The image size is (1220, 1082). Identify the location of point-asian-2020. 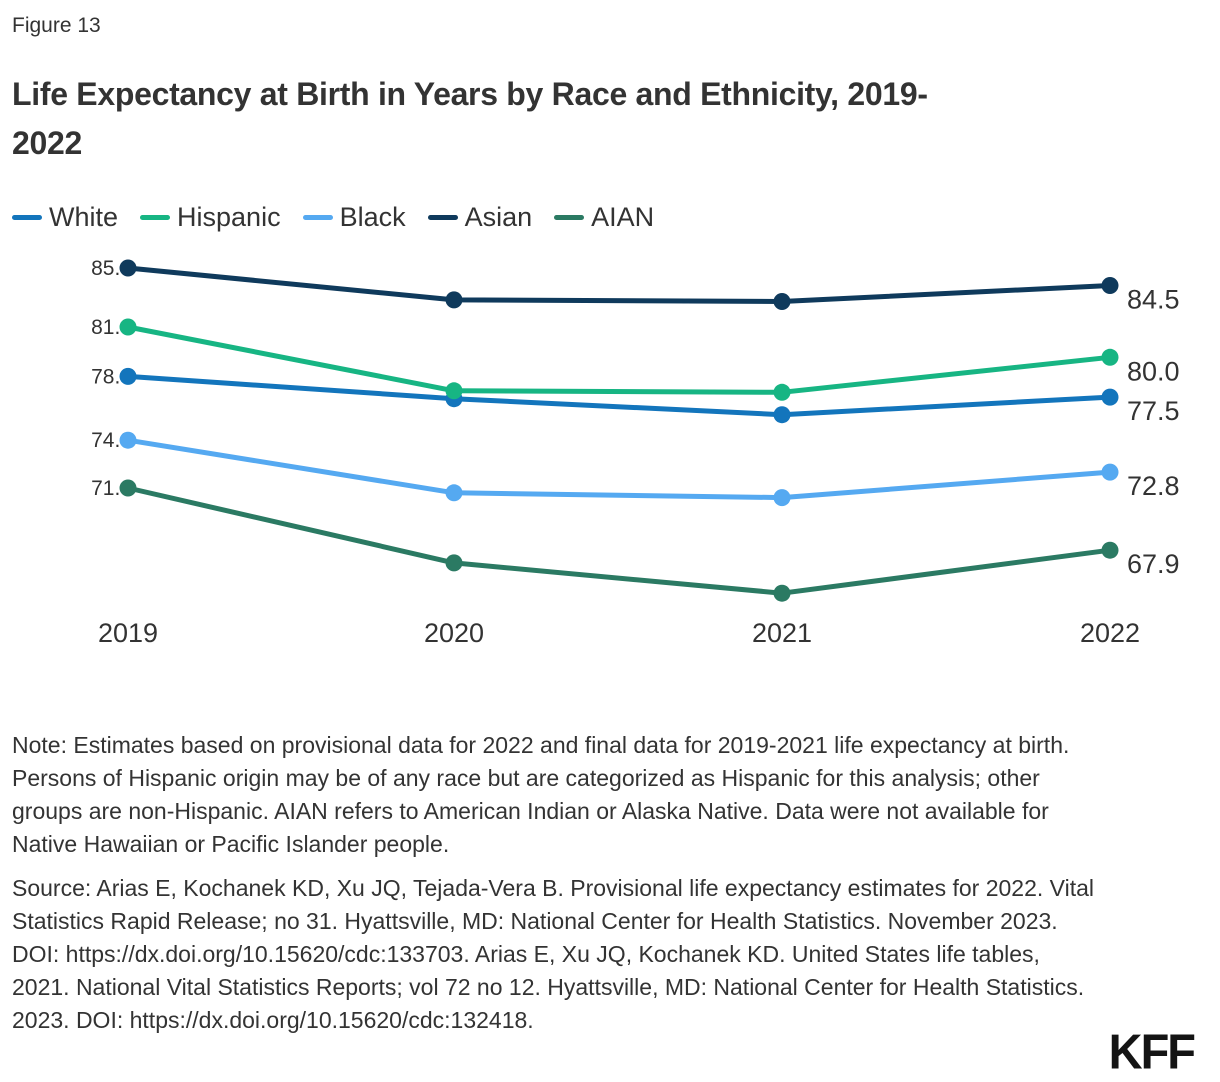
(454, 300).